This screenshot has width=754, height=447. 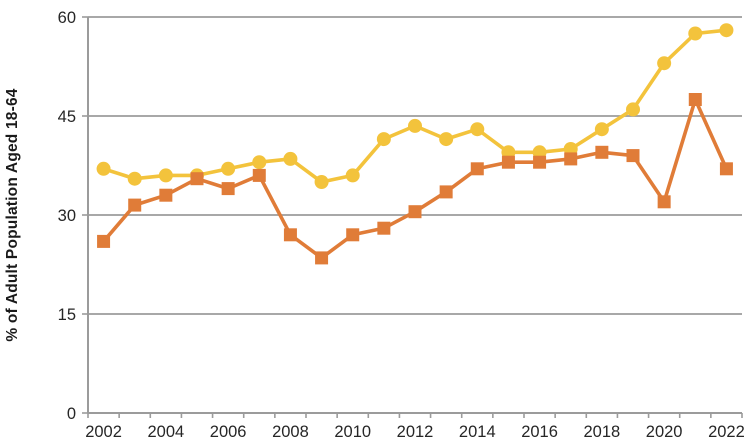 What do you see at coordinates (540, 162) in the screenshot?
I see `series-orange-squares-marker-2016` at bounding box center [540, 162].